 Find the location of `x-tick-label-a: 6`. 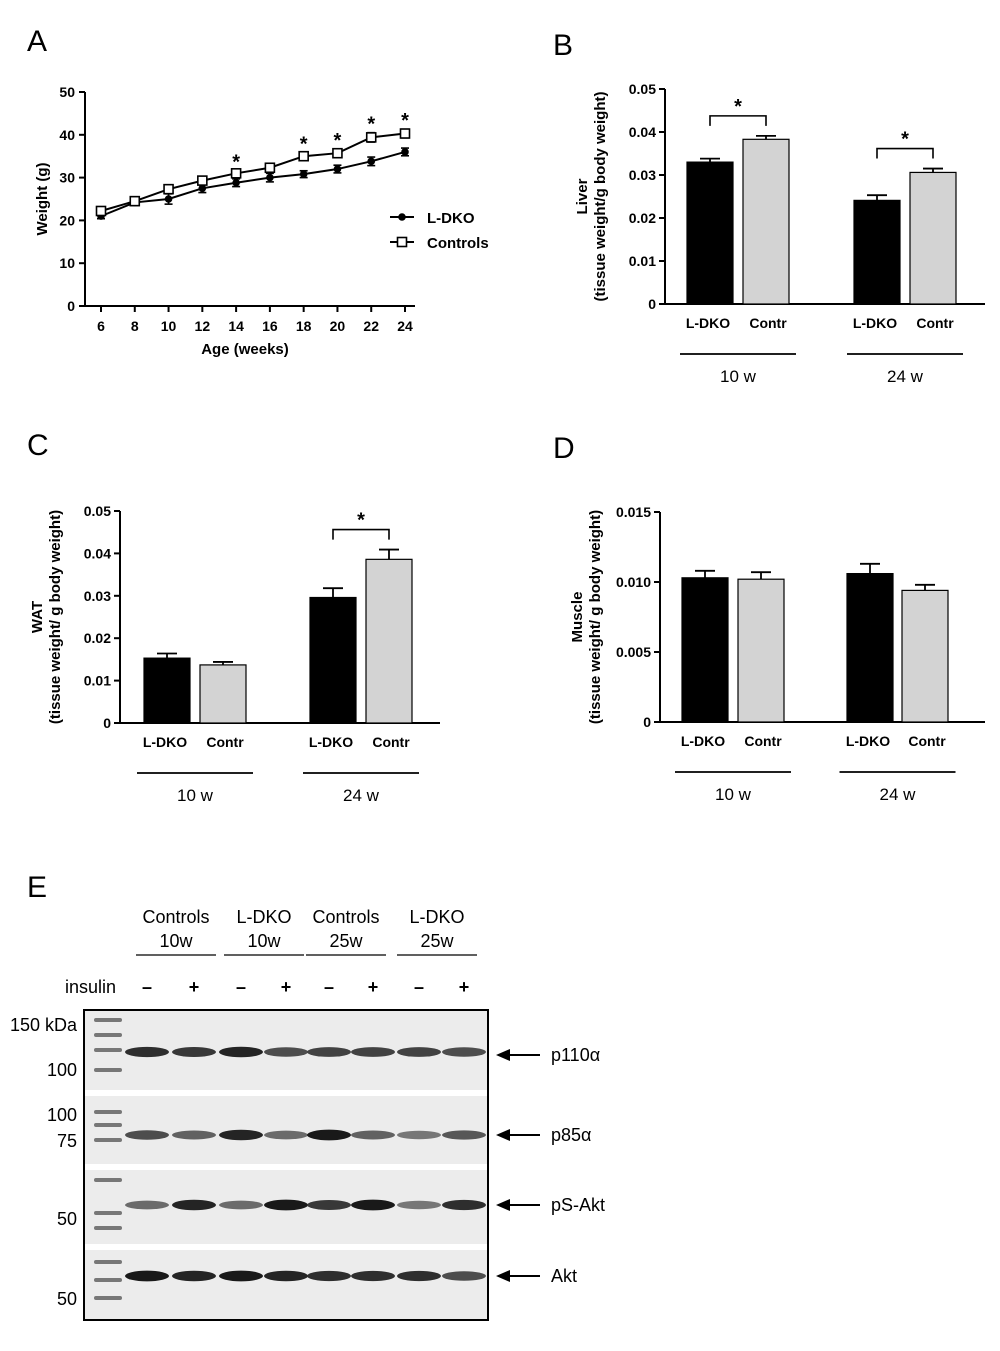

x-tick-label-a: 6 is located at coordinates (101, 326).